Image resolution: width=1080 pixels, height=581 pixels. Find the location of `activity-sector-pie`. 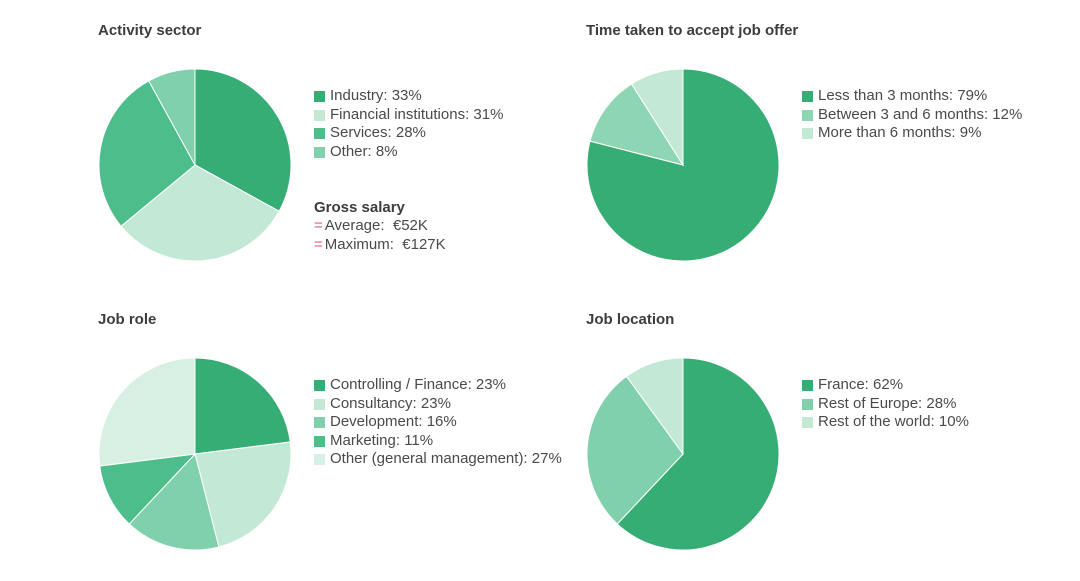

activity-sector-pie is located at coordinates (195, 165).